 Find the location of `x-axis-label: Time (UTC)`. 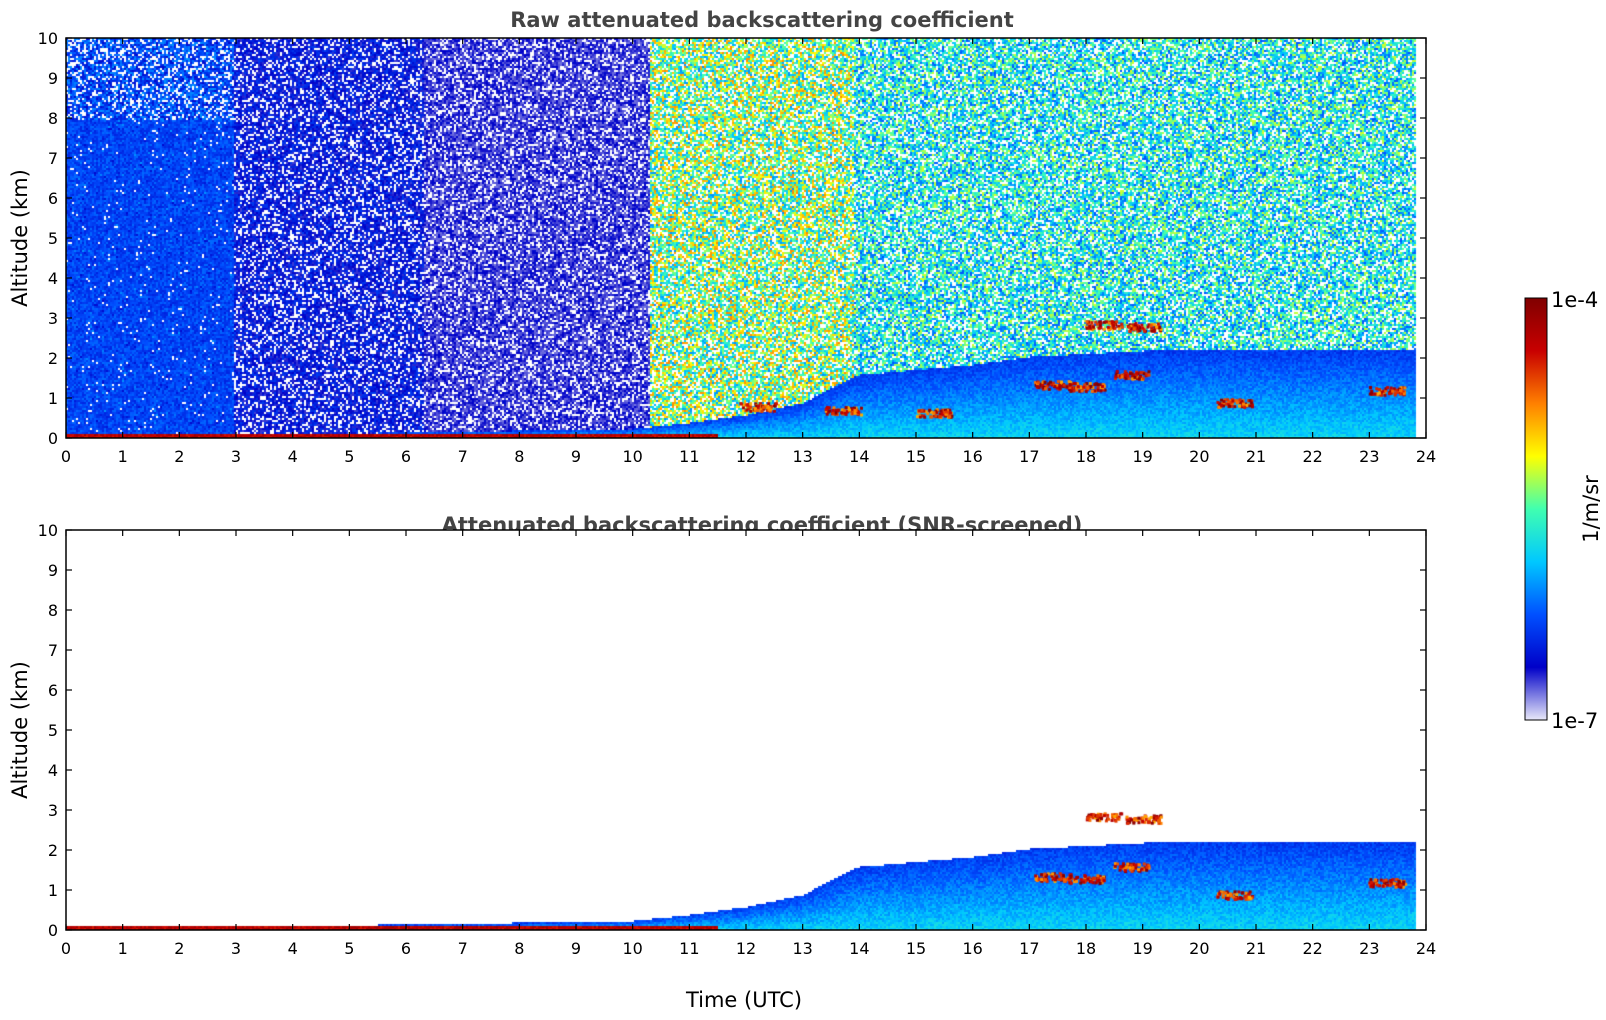

x-axis-label: Time (UTC) is located at coordinates (743, 1000).